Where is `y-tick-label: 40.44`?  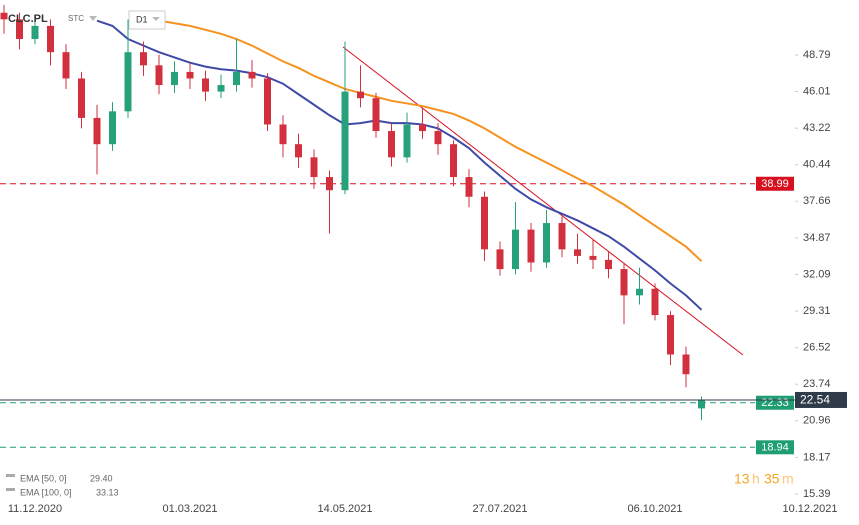
y-tick-label: 40.44 is located at coordinates (817, 165).